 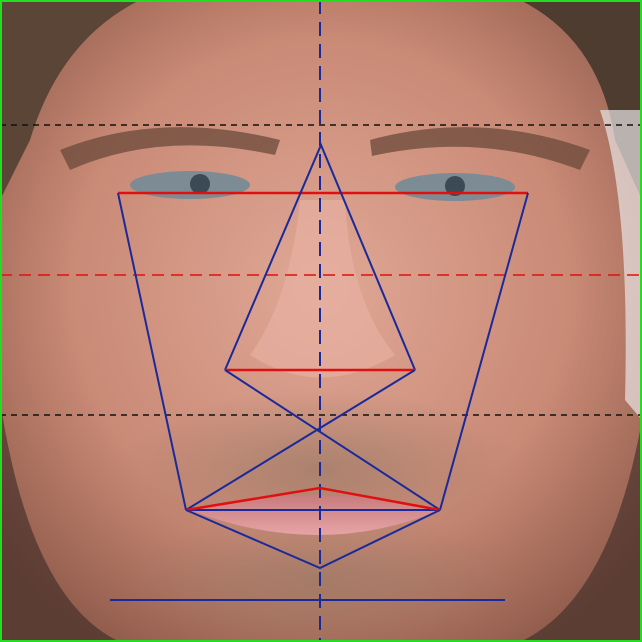 What do you see at coordinates (313, 499) in the screenshot?
I see `lip-line` at bounding box center [313, 499].